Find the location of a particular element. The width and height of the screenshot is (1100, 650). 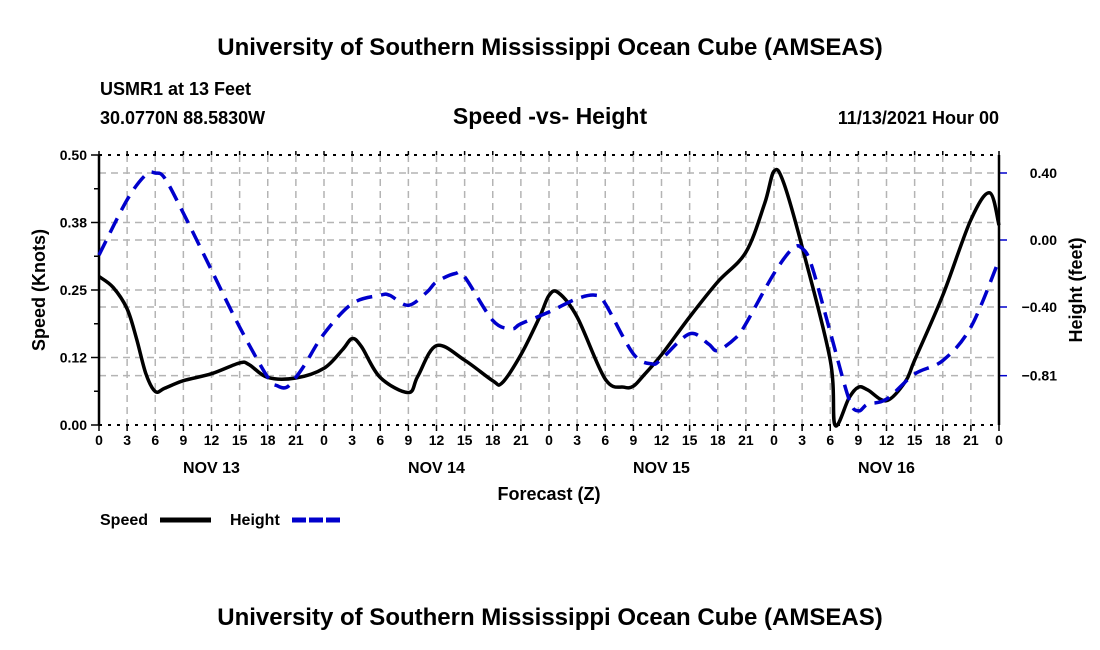

legend-height-label: Height is located at coordinates (255, 520).